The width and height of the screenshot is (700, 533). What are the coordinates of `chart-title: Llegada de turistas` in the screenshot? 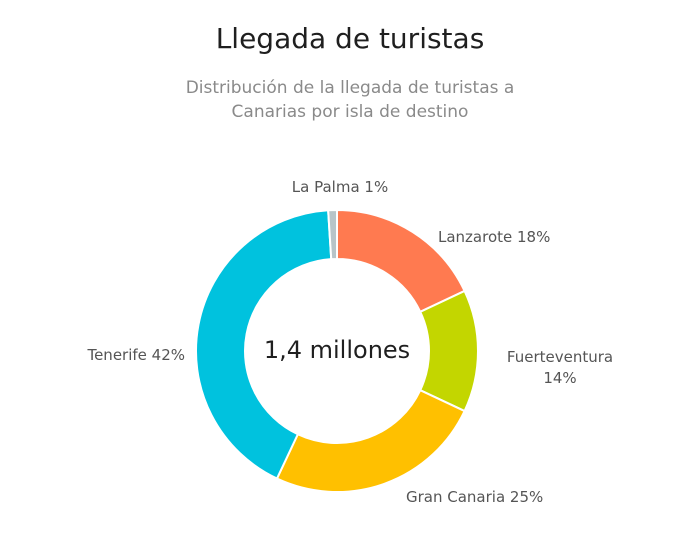 It's located at (350, 38).